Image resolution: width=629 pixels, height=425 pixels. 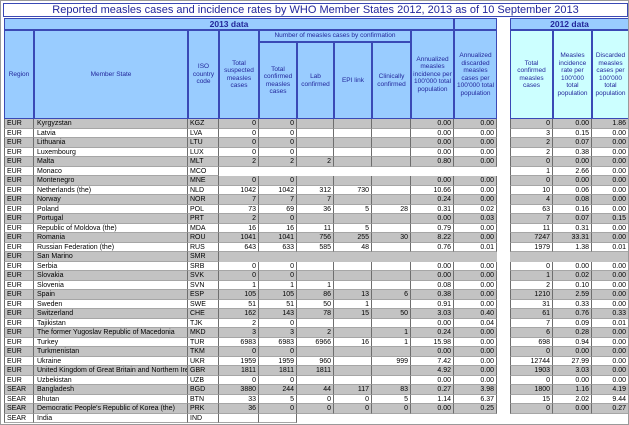 I want to click on cell-confirmed: 2, so click(x=278, y=162).